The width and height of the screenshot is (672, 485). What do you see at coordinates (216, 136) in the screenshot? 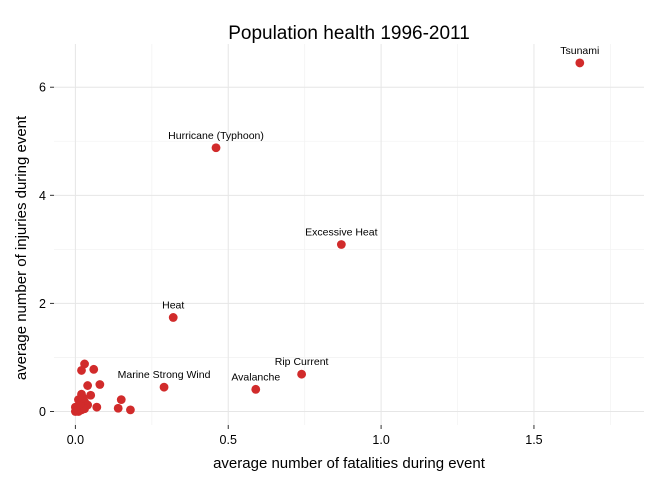
I see `data-point-label: Hurricane (Typhoon)` at bounding box center [216, 136].